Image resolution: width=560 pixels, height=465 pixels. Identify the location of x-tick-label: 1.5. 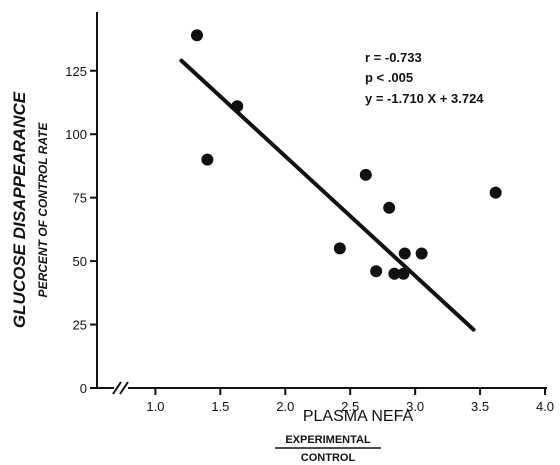
(220, 406).